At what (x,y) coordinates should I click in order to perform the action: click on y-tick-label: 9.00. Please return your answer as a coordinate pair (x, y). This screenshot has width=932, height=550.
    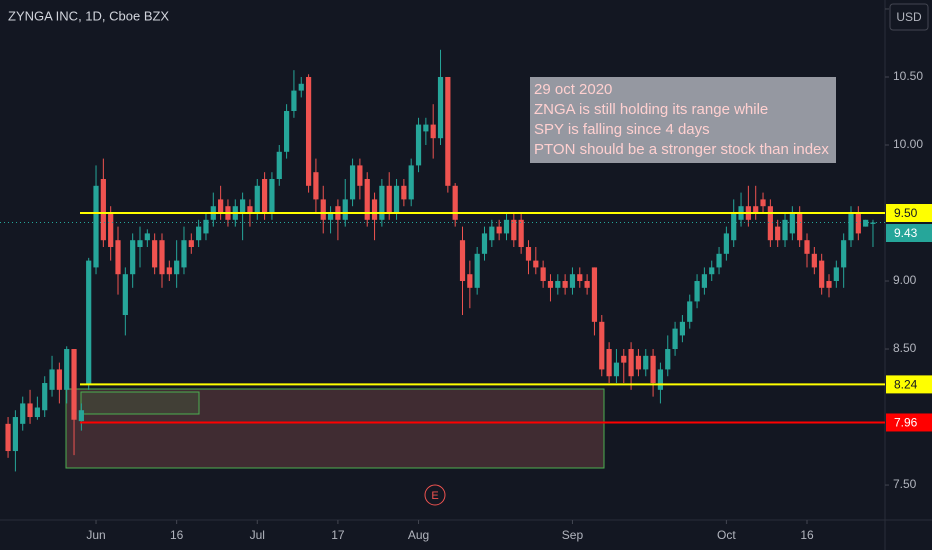
    Looking at the image, I should click on (905, 280).